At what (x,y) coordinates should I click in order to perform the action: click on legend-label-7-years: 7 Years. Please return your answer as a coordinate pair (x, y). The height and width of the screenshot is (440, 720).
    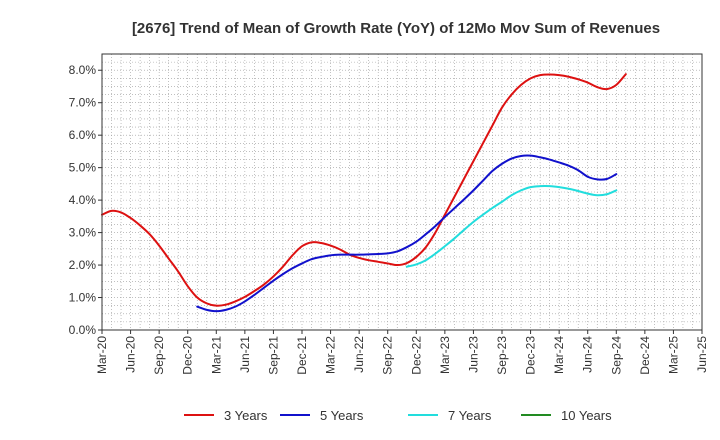
    Looking at the image, I should click on (470, 415).